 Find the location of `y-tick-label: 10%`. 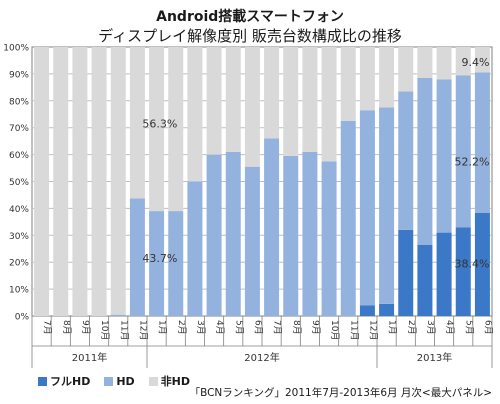

y-tick-label: 10% is located at coordinates (19, 291).